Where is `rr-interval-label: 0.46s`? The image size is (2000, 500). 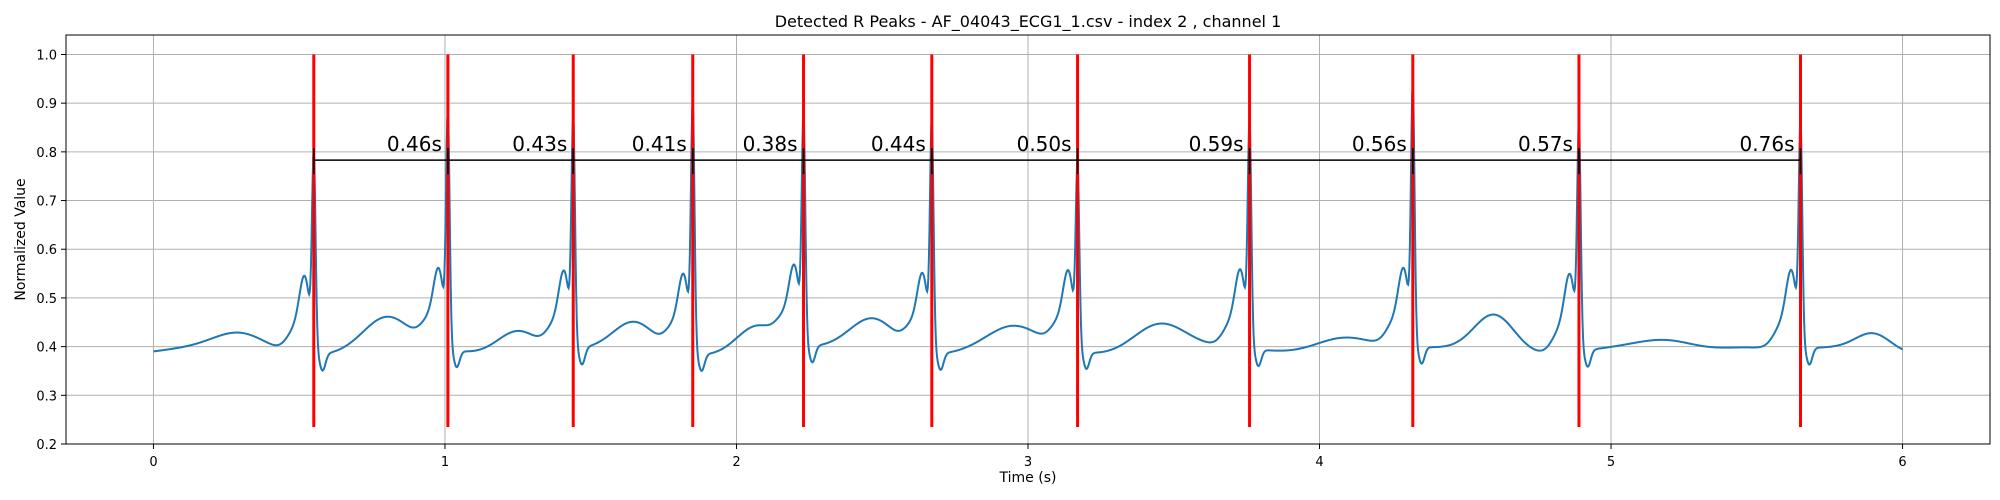
rr-interval-label: 0.46s is located at coordinates (414, 144).